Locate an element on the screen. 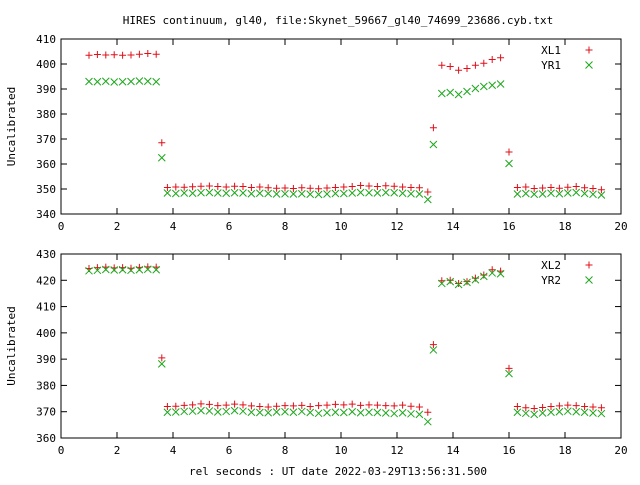 This screenshot has height=485, width=640. y-tick-label: 430 is located at coordinates (46, 254).